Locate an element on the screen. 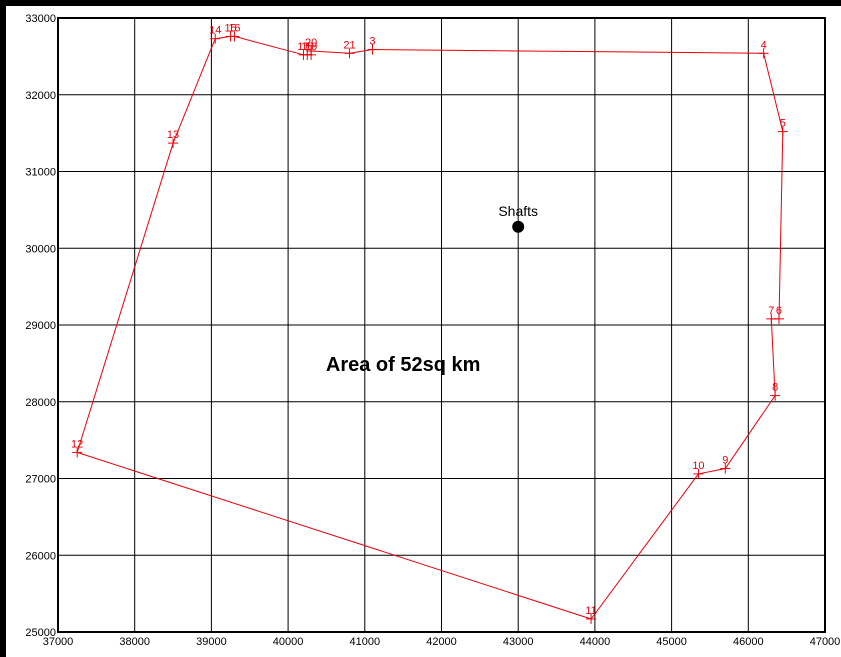 This screenshot has height=657, width=841. boundary-point: 12 is located at coordinates (77, 448).